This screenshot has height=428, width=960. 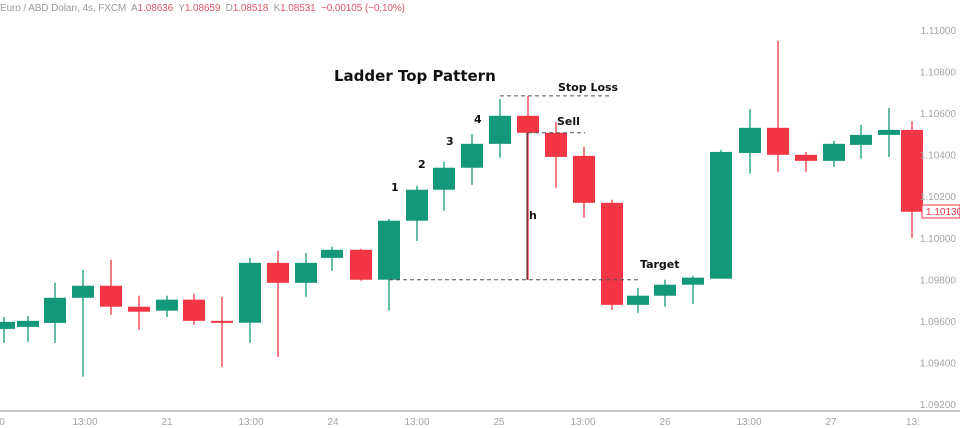 I want to click on price-tick-label: 1.10600, so click(x=938, y=114).